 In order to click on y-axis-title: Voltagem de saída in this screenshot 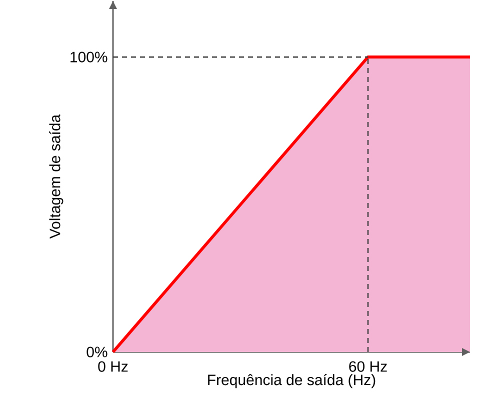, I will do `click(56, 176)`.